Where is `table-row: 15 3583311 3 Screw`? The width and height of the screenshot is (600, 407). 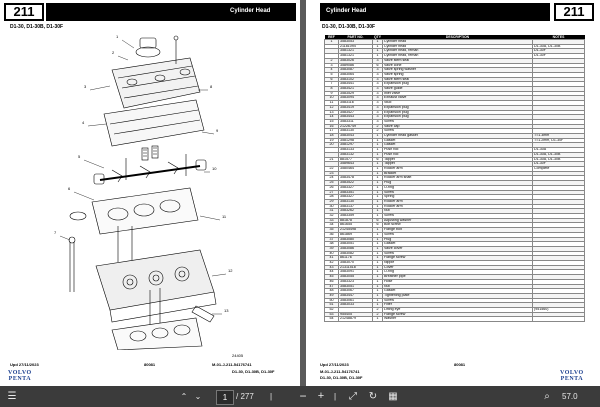 table-row: 15 3583311 3 Screw is located at coordinates (454, 121).